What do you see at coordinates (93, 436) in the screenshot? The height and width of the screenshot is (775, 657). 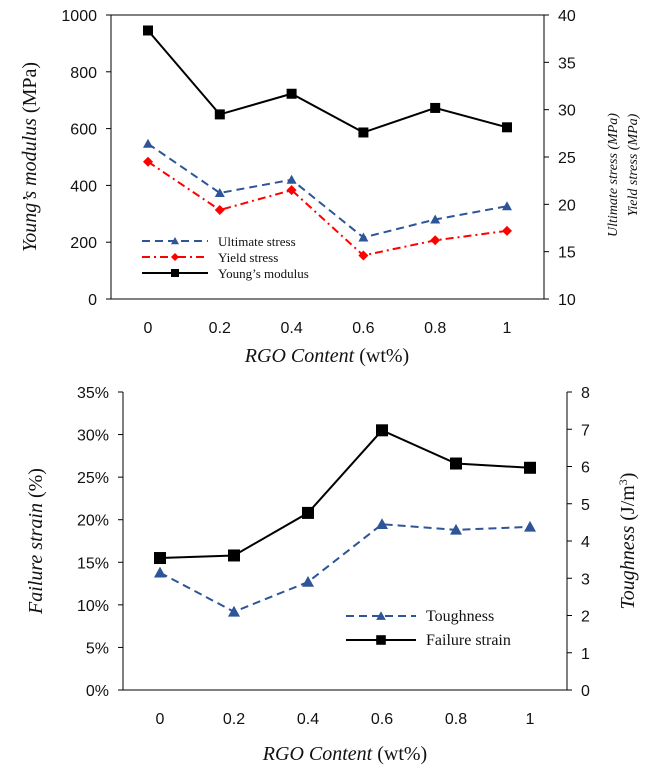 I see `left-tick-label: 30%` at bounding box center [93, 436].